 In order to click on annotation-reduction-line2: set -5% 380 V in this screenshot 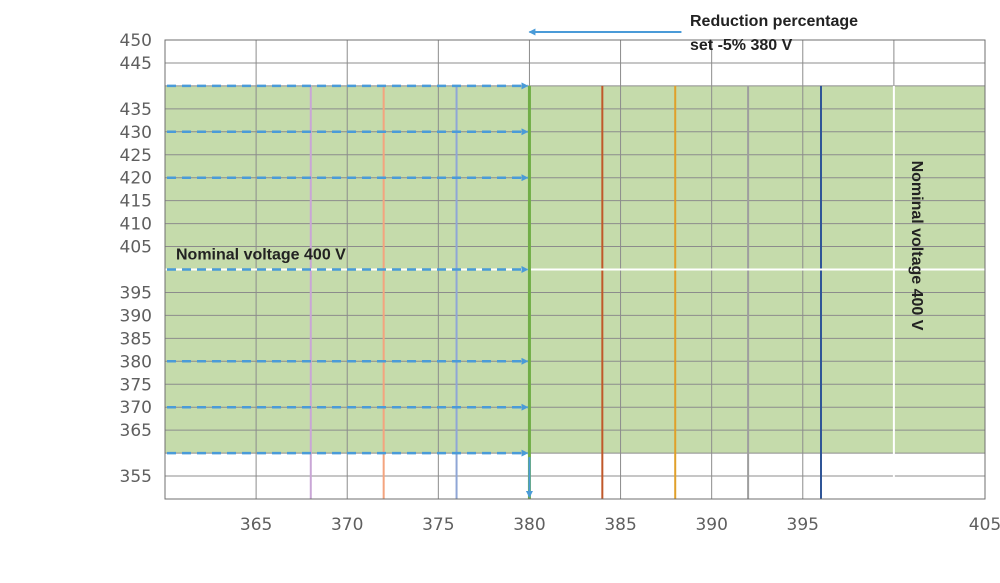, I will do `click(741, 45)`.